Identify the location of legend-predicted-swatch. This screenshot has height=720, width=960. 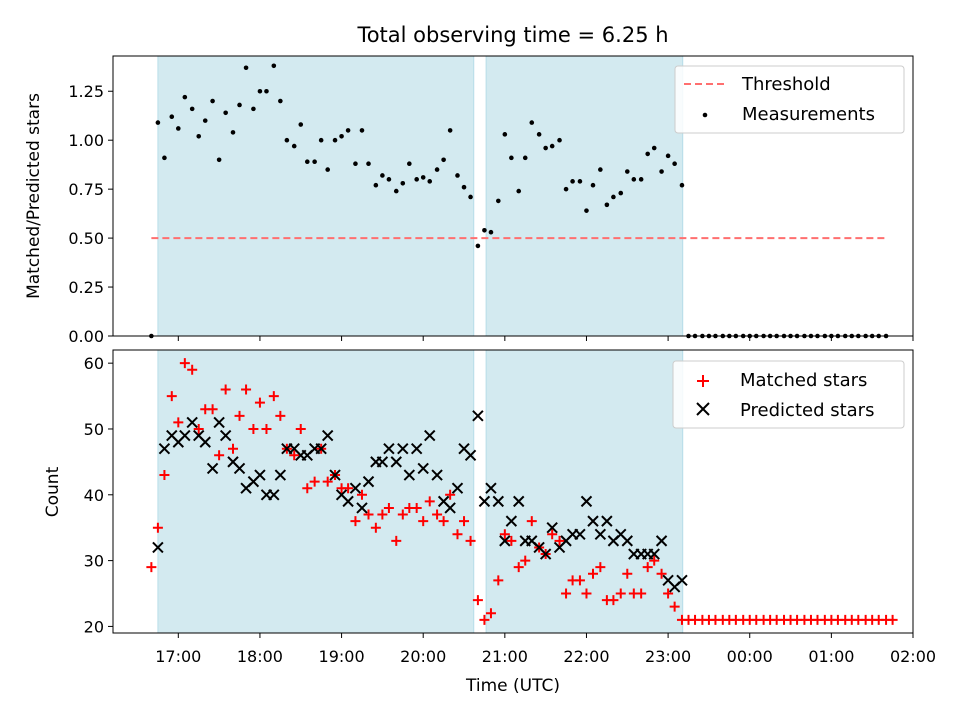
(703, 409).